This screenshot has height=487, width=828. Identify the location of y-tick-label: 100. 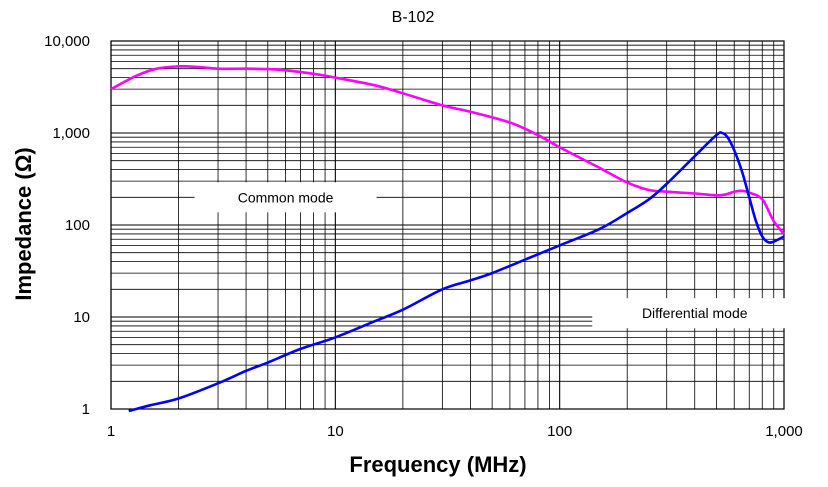
(77, 225).